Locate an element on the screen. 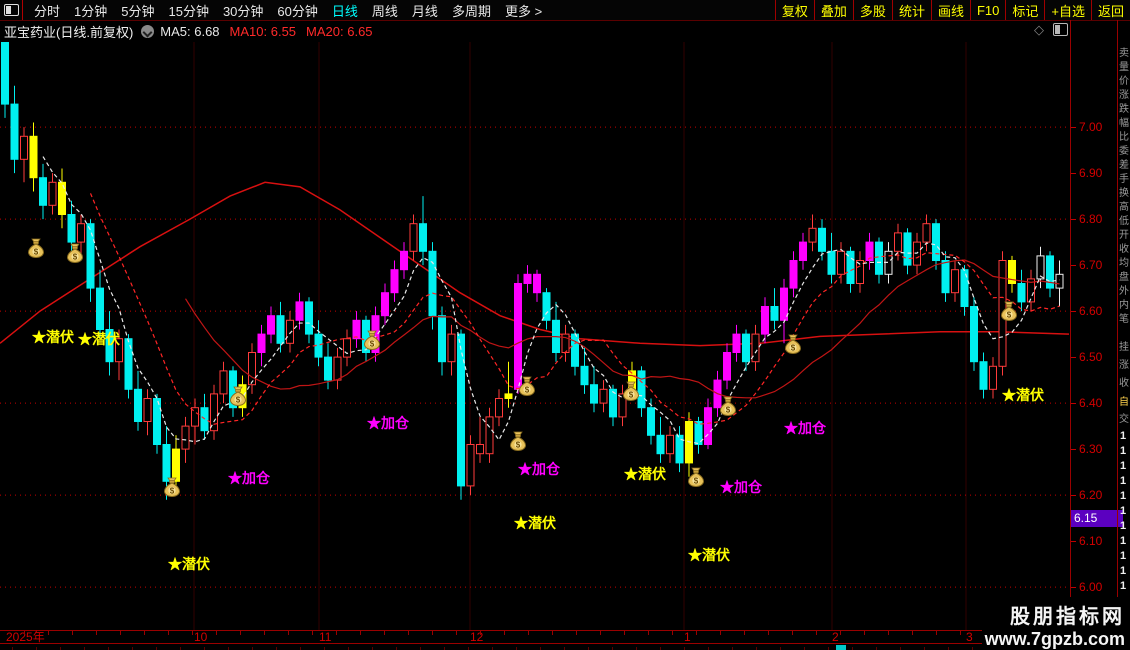  clipped-panel-glyph: 跌 is located at coordinates (1124, 109).